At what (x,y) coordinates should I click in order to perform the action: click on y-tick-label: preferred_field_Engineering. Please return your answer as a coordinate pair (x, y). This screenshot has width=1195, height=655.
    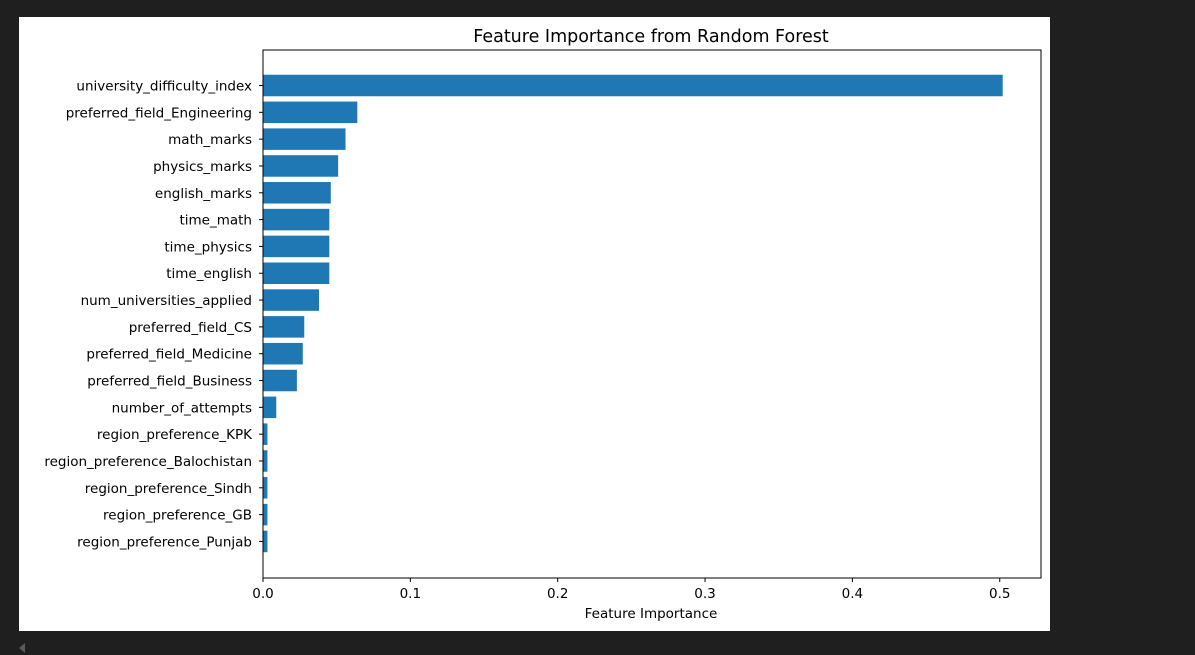
    Looking at the image, I should click on (159, 113).